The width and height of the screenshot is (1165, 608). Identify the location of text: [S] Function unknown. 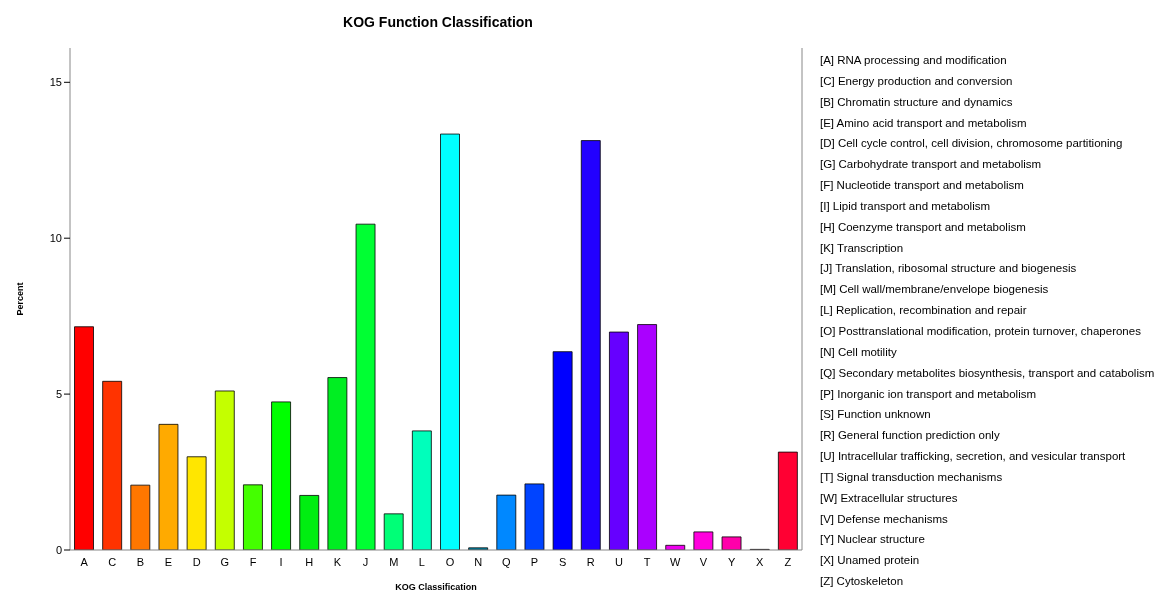
(876, 415).